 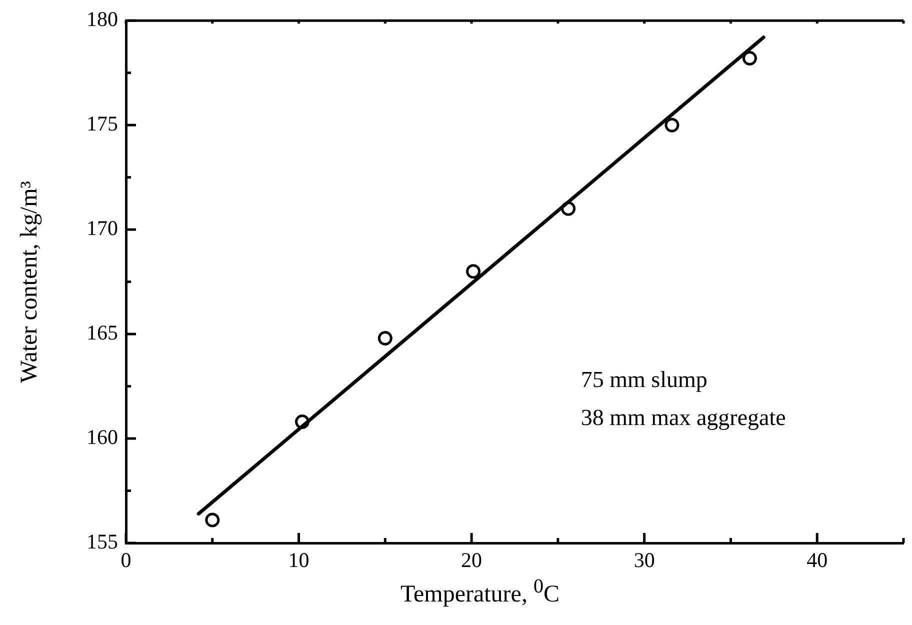 What do you see at coordinates (30, 282) in the screenshot?
I see `y-axis-title: Water content, kg/m³` at bounding box center [30, 282].